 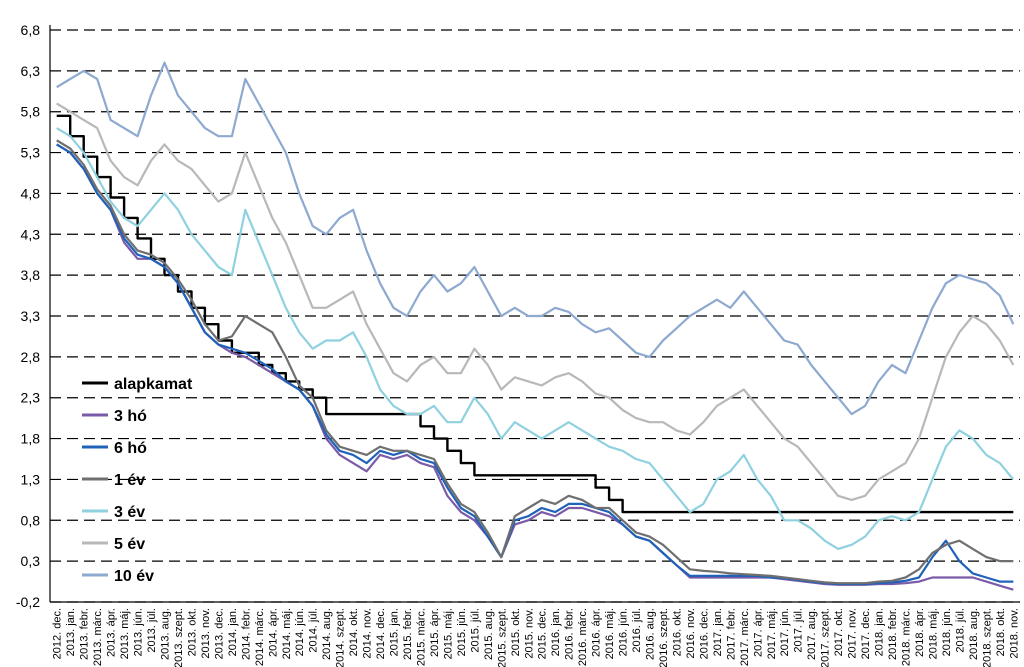 I want to click on x-tick-label: 2018. szept., so click(x=987, y=637).